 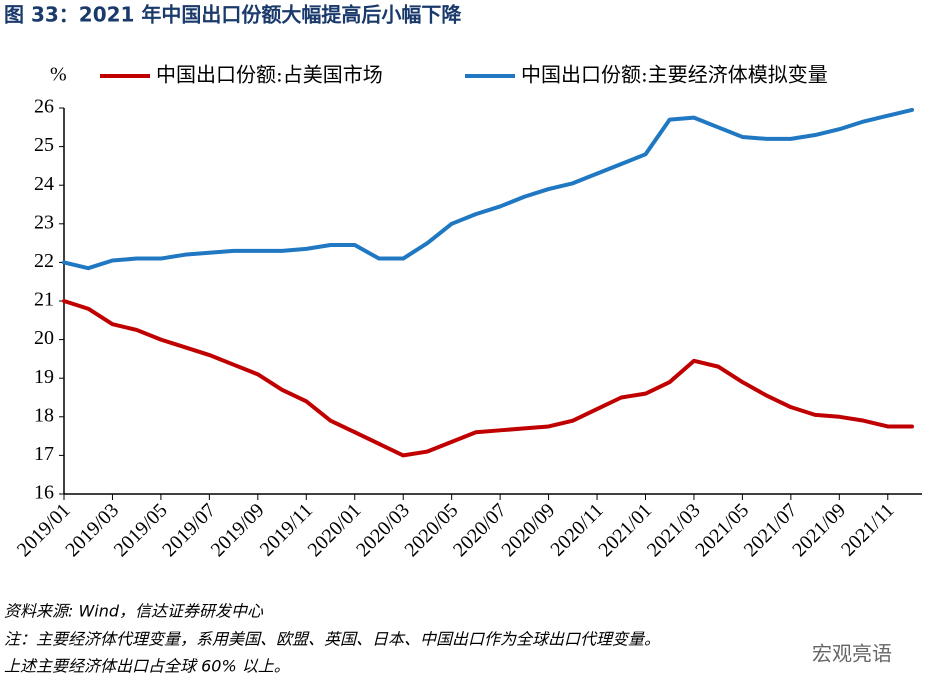 What do you see at coordinates (852, 654) in the screenshot?
I see `watermark: 宏观亮语` at bounding box center [852, 654].